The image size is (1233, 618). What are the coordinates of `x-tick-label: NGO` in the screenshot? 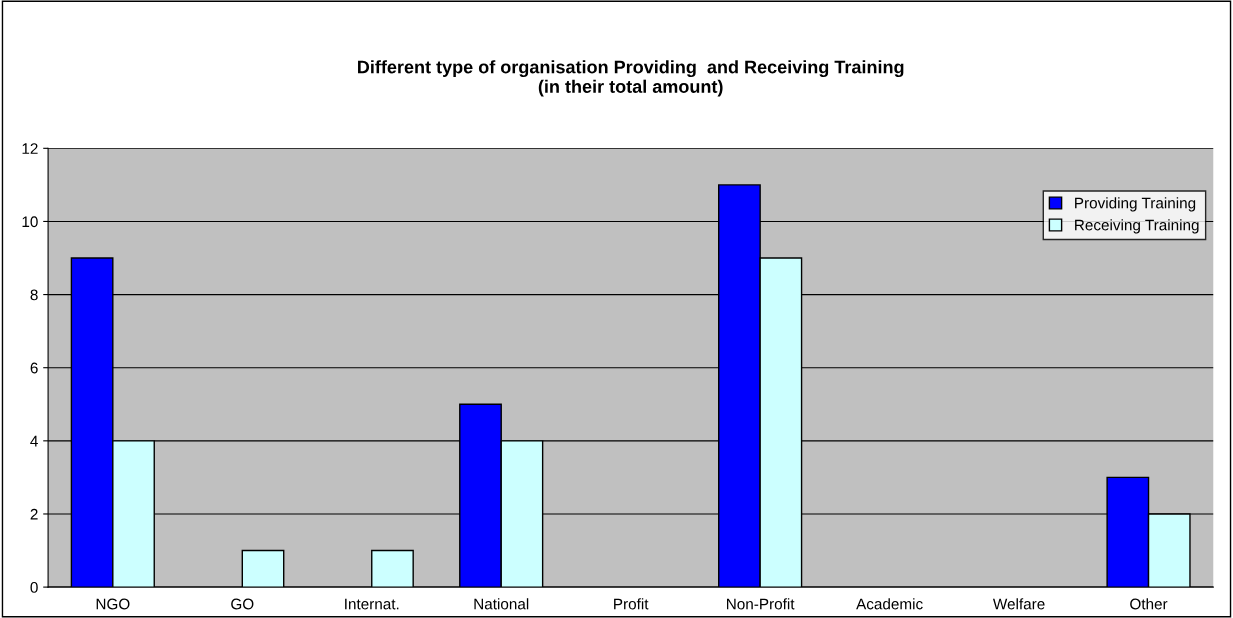 It's located at (113, 604).